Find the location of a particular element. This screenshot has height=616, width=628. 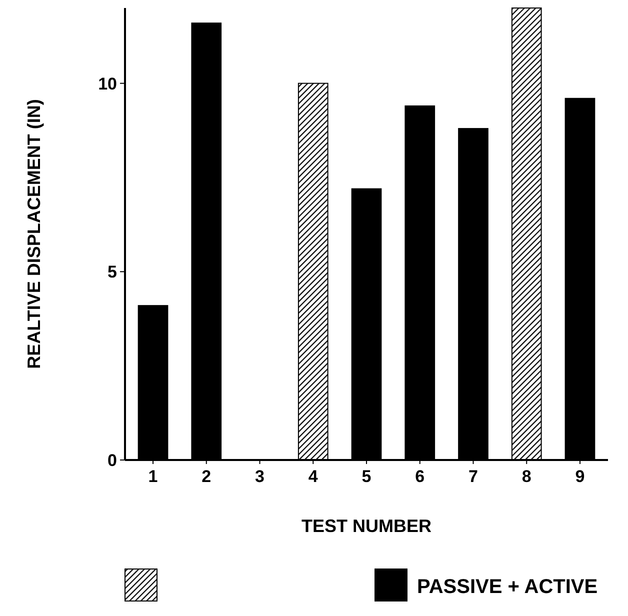

y-tick-label: 5 is located at coordinates (112, 272).